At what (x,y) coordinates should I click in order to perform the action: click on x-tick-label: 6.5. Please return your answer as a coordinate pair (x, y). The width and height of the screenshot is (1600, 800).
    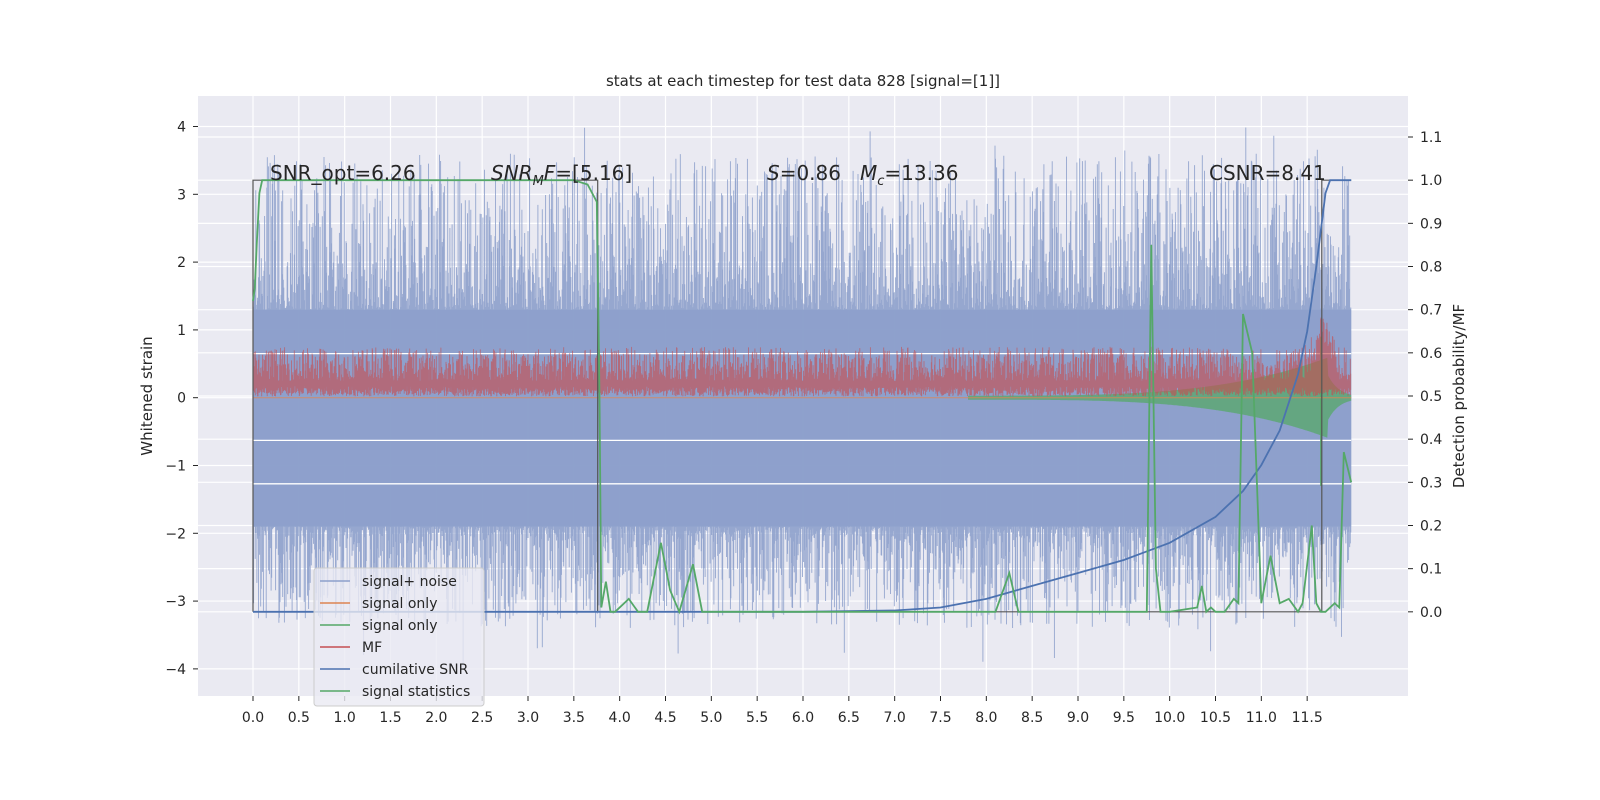
    Looking at the image, I should click on (849, 718).